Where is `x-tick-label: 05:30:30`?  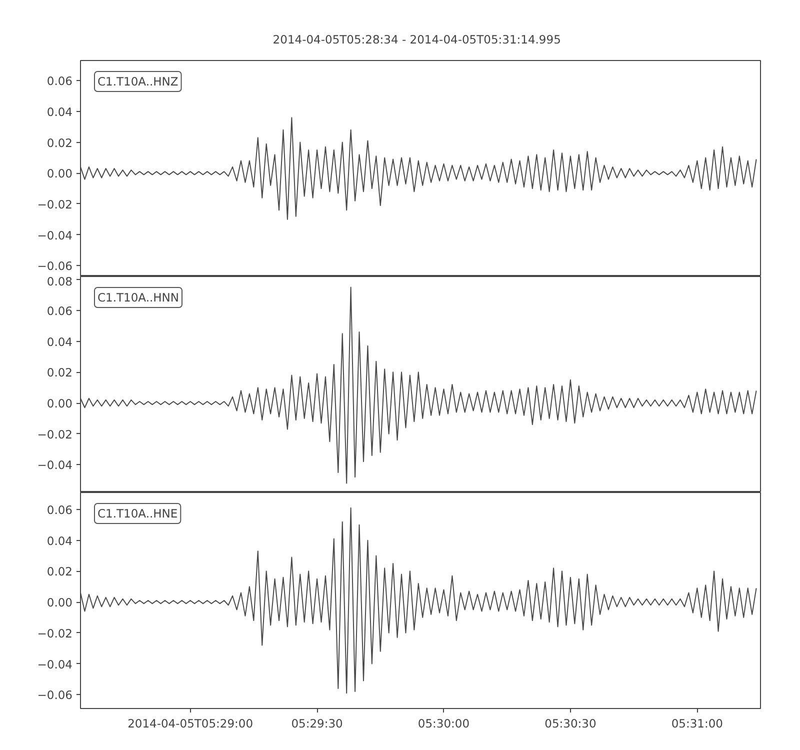 x-tick-label: 05:30:30 is located at coordinates (570, 723).